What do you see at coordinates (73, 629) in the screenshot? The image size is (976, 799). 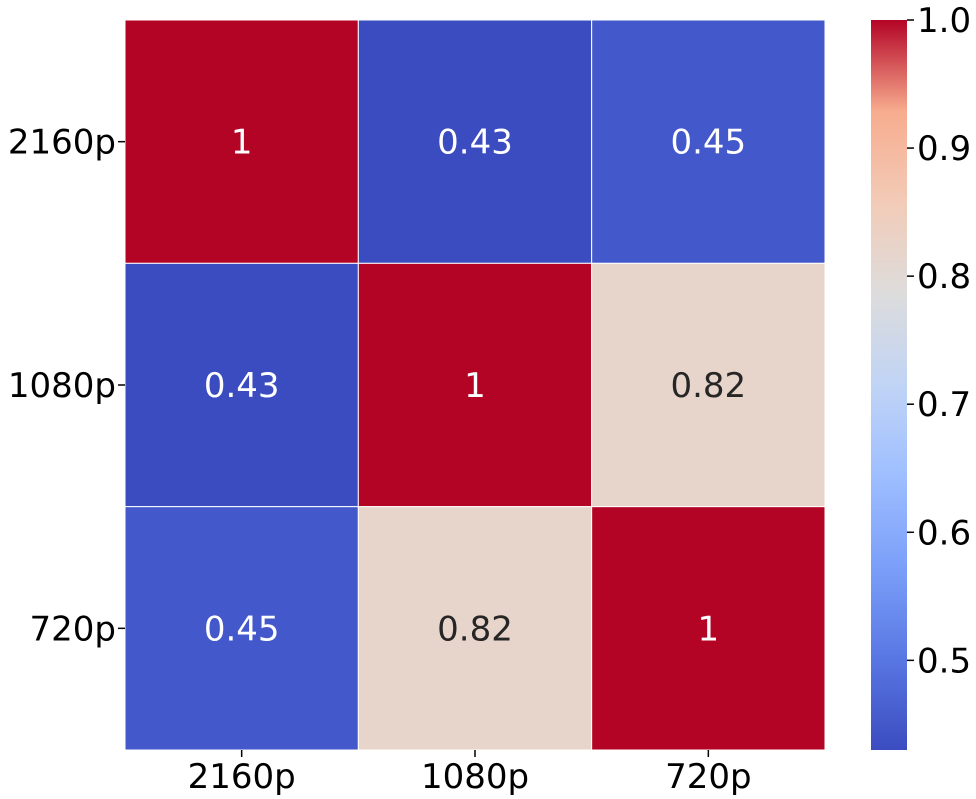 I see `y-tick-label: 720p` at bounding box center [73, 629].